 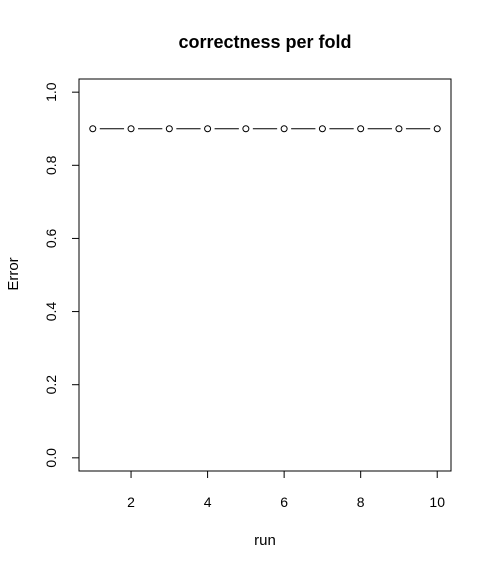 I want to click on y-tick-label: 0.8, so click(x=51, y=165).